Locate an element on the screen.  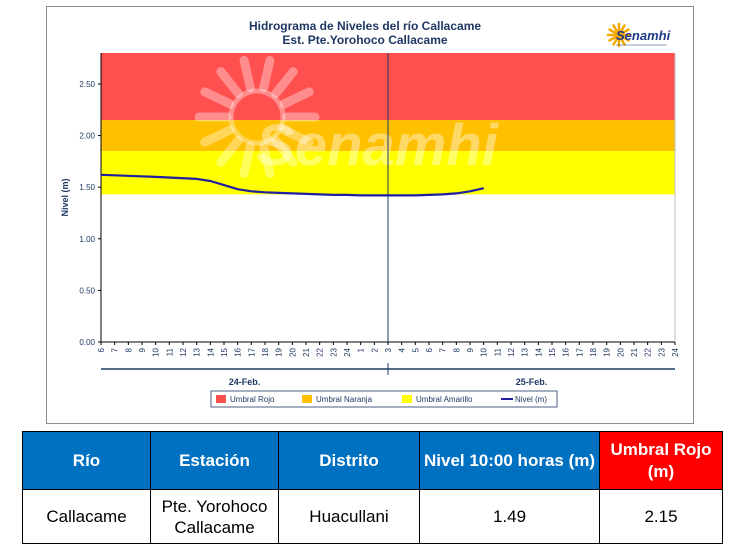
x-tick-label: 22 is located at coordinates (648, 351).